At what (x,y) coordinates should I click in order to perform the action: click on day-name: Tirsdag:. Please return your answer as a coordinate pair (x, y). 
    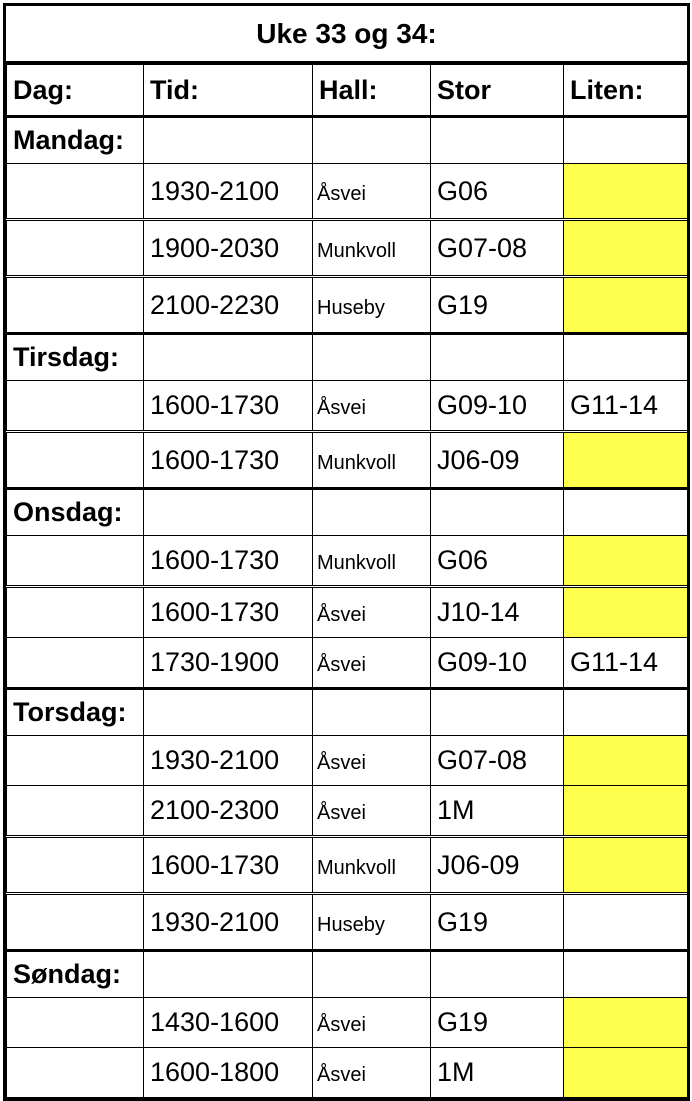
    Looking at the image, I should click on (75, 356).